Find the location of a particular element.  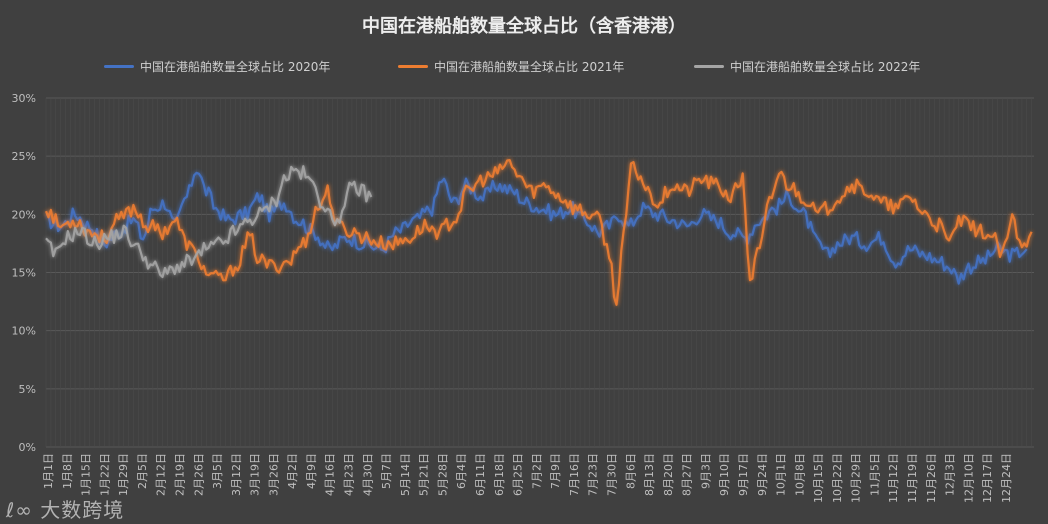

legend-swatch-2021 is located at coordinates (413, 66).